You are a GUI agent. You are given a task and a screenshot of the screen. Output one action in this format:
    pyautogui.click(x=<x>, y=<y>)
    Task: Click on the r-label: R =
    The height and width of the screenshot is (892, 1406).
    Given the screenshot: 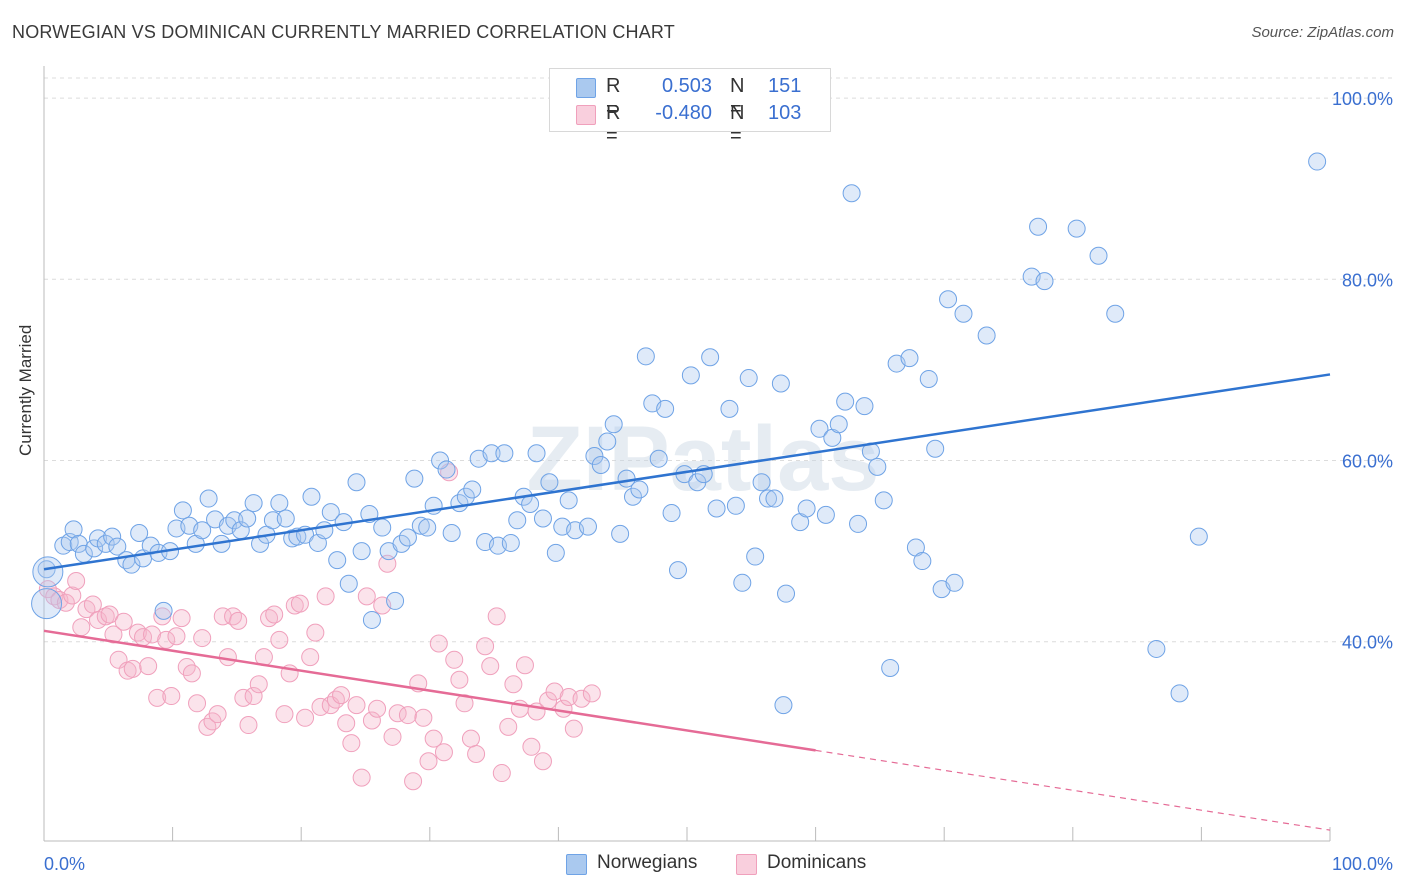 What is the action you would take?
    pyautogui.click(x=613, y=97)
    